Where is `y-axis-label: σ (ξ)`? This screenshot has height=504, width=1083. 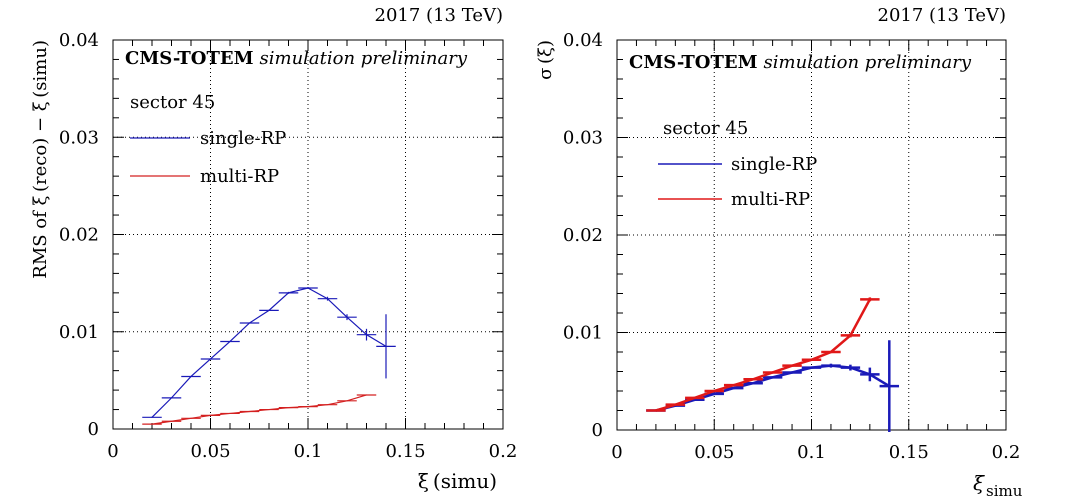
y-axis-label: σ (ξ) is located at coordinates (545, 60).